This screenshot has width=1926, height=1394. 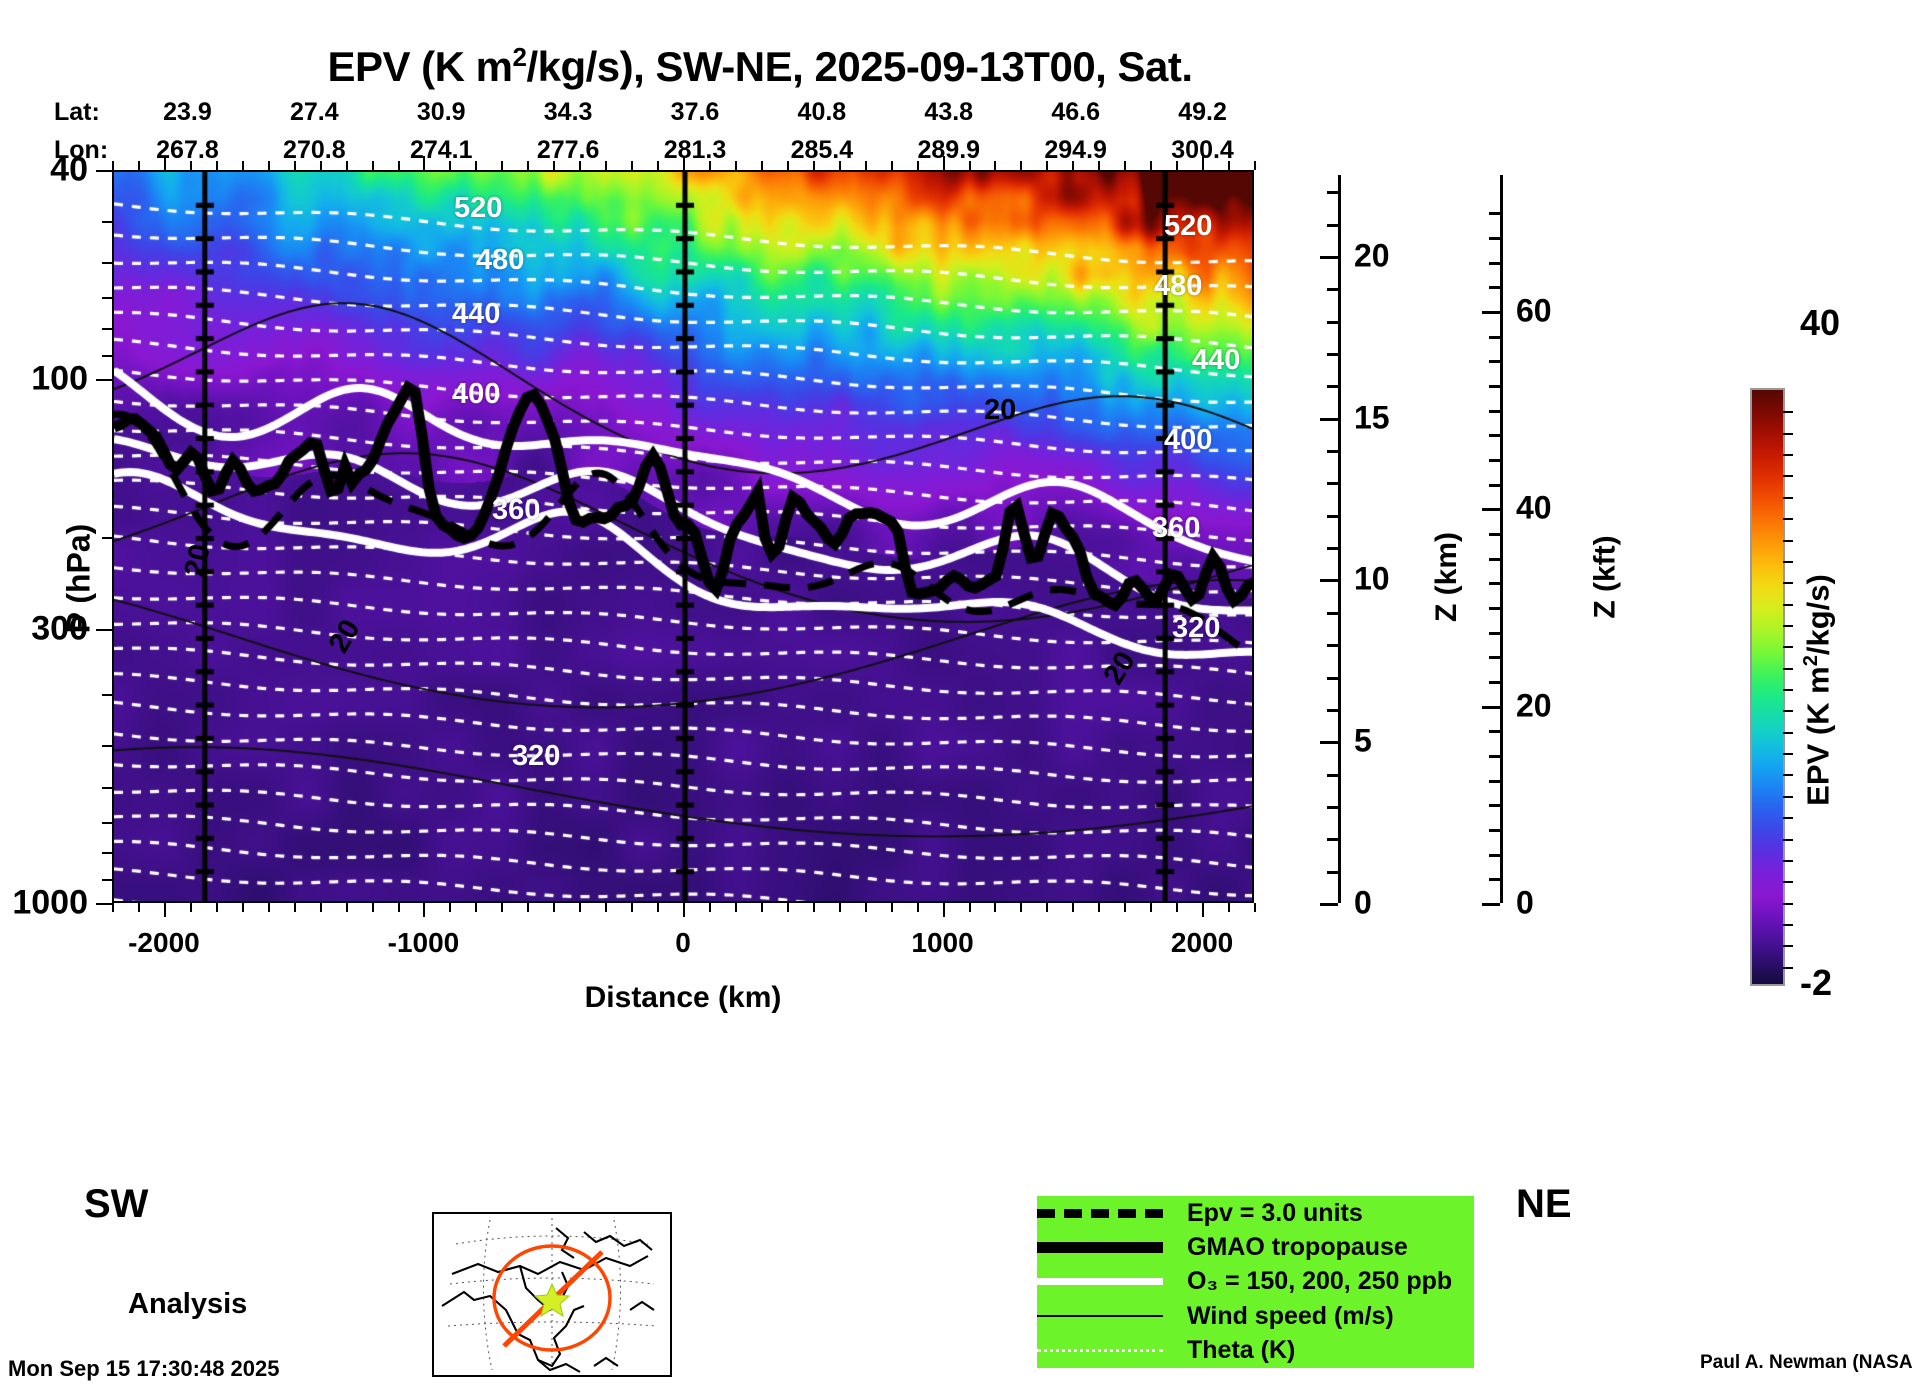 I want to click on lat-value-2: 30.9, so click(x=441, y=112).